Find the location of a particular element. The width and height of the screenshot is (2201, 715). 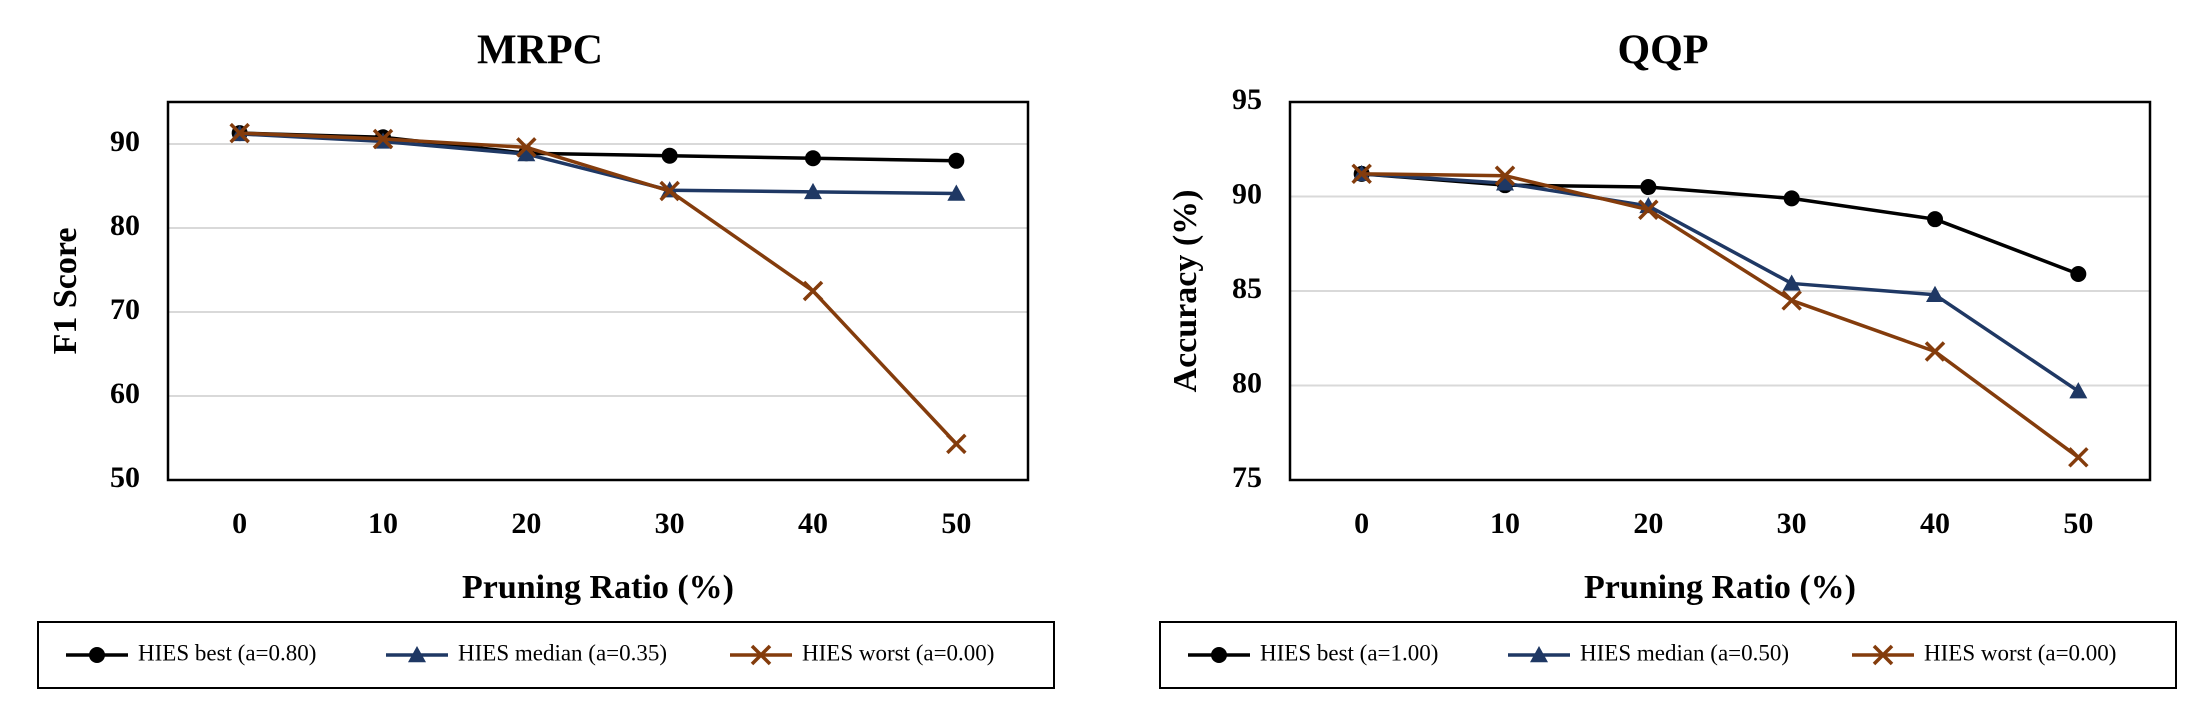

chart-mrpc-title: MRPC is located at coordinates (540, 51).